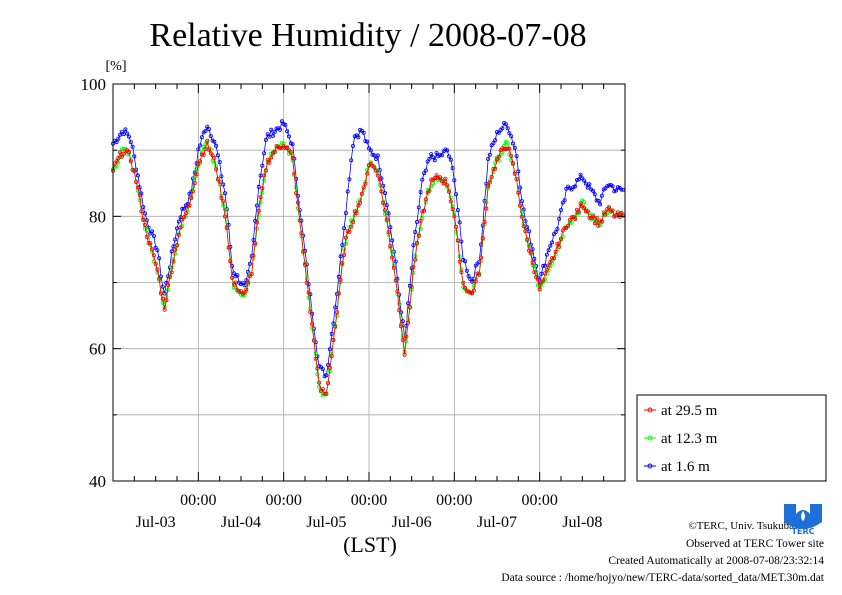  I want to click on x-time-label: 00:00, so click(454, 500).